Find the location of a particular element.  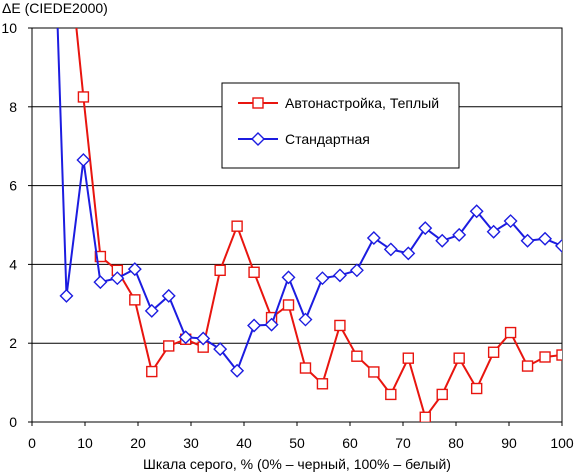

x-tick-label: 20 is located at coordinates (138, 443).